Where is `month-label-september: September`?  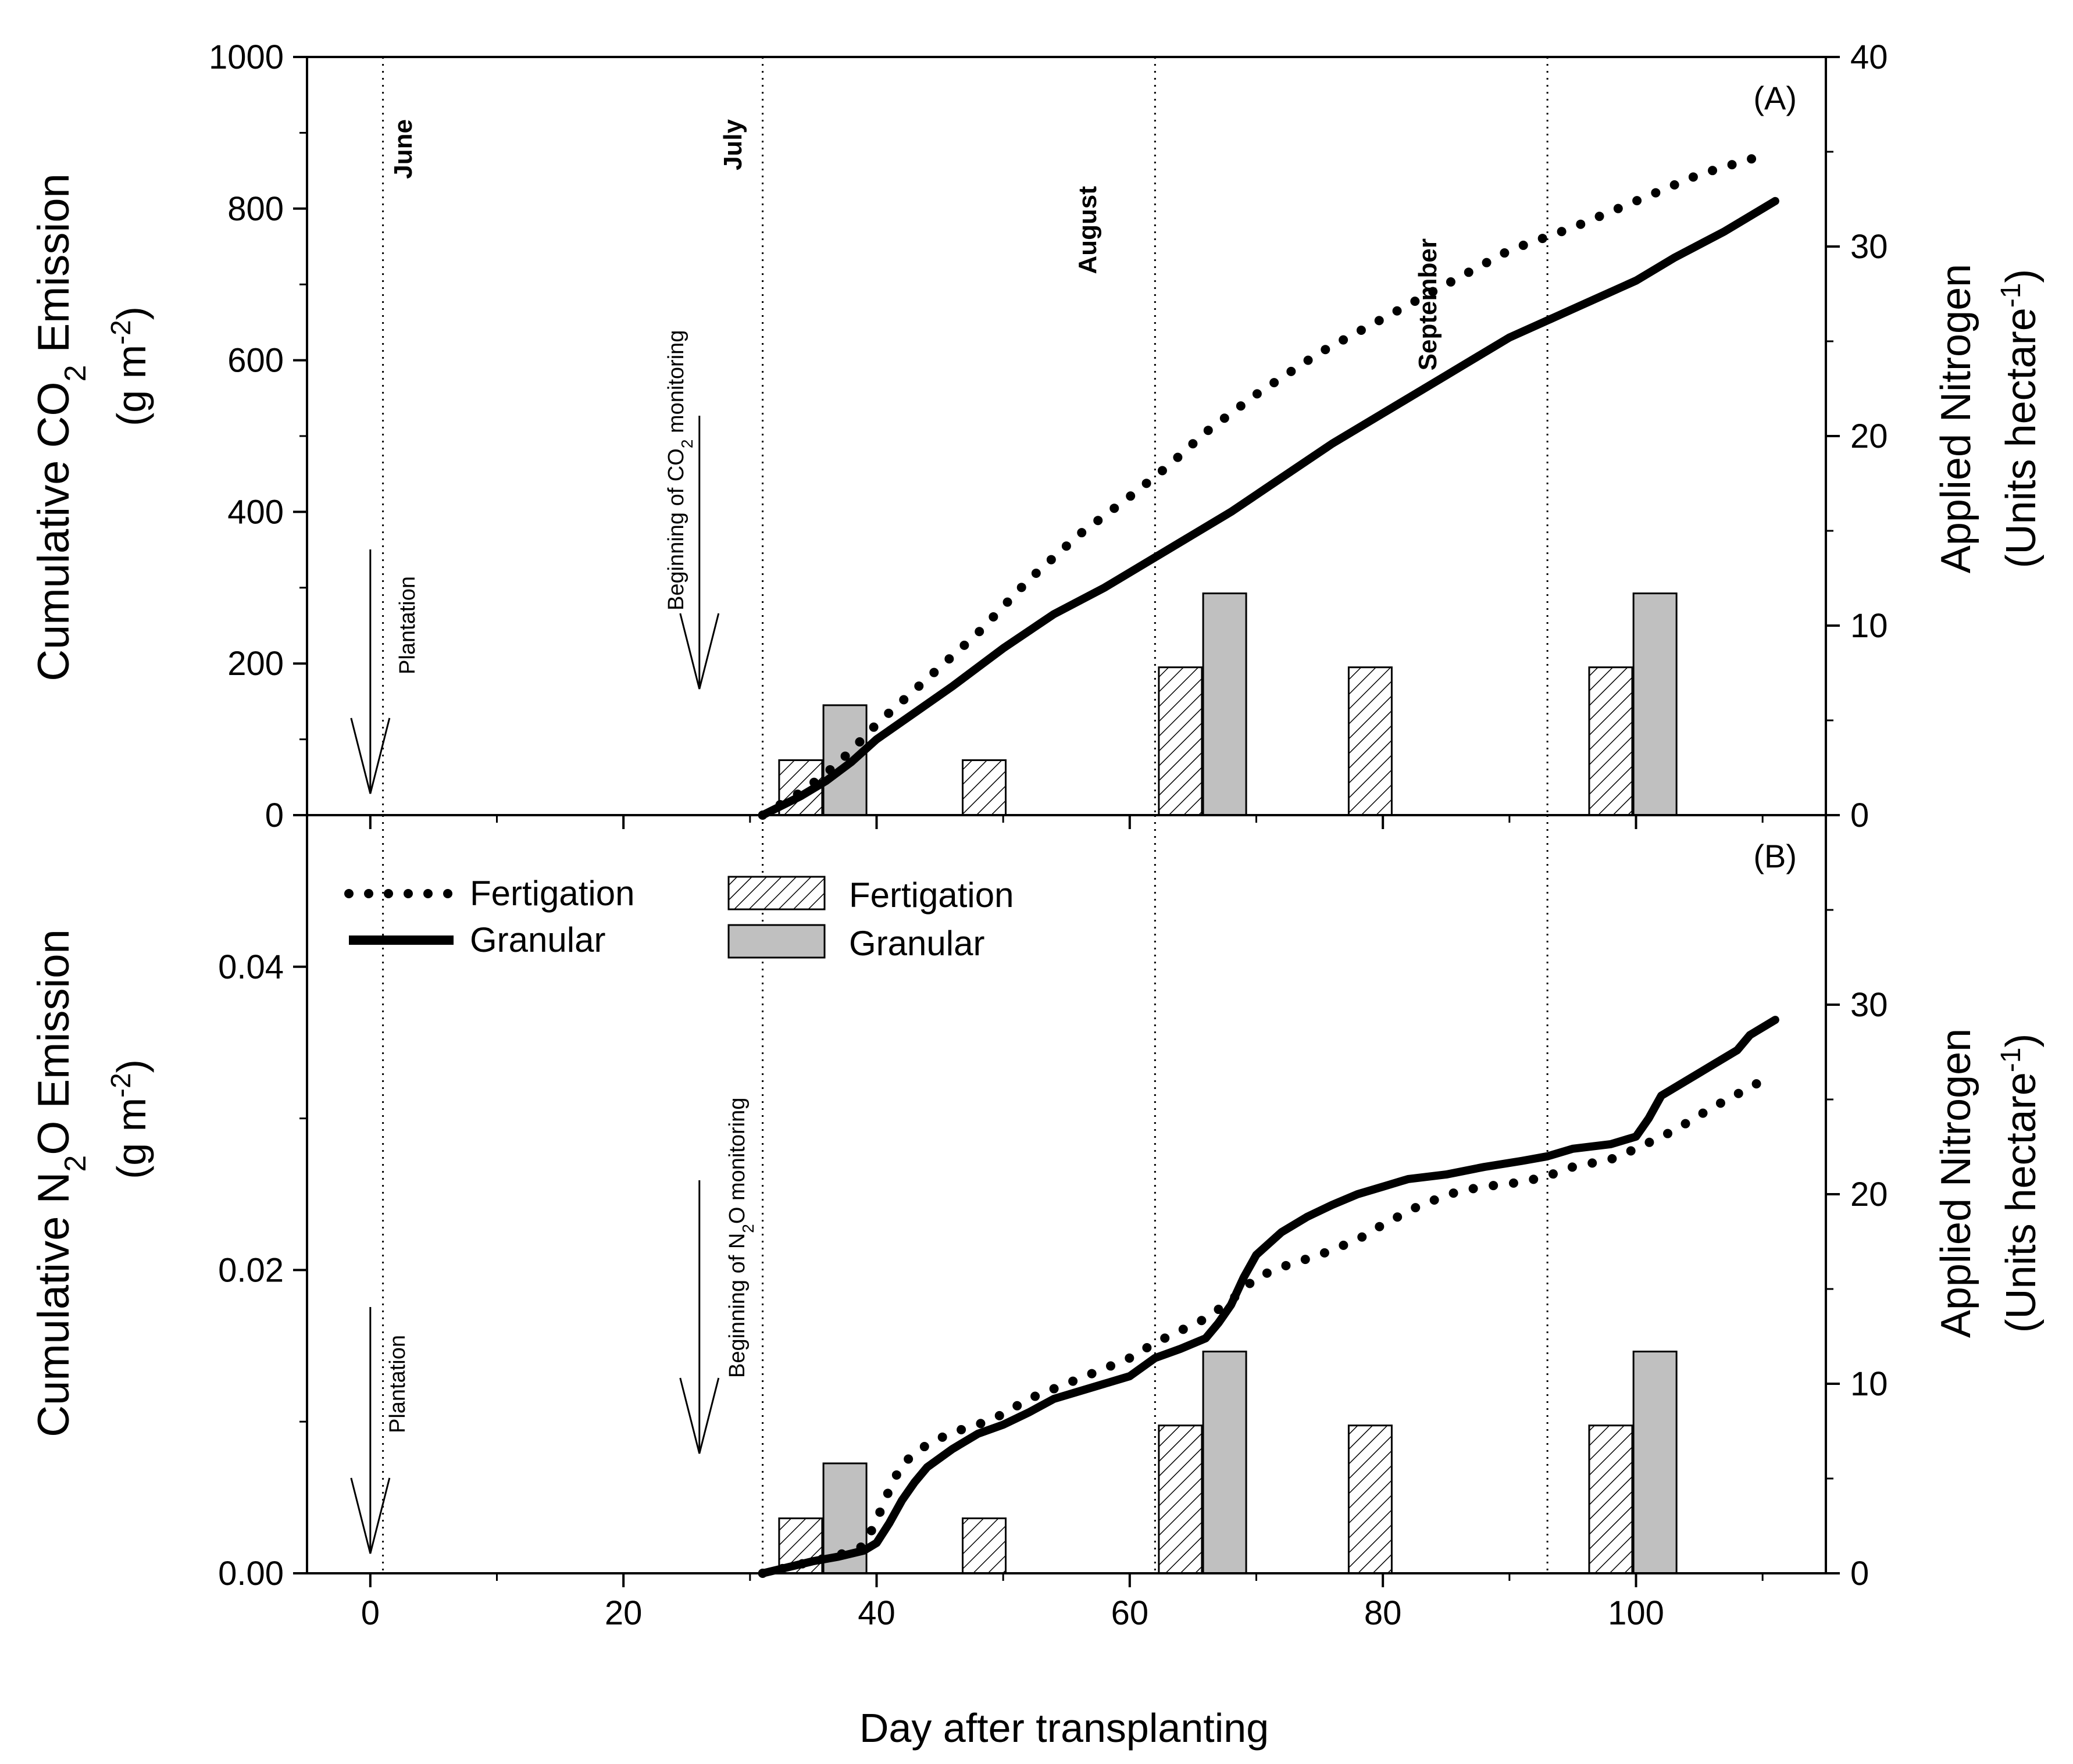 month-label-september: September is located at coordinates (1428, 304).